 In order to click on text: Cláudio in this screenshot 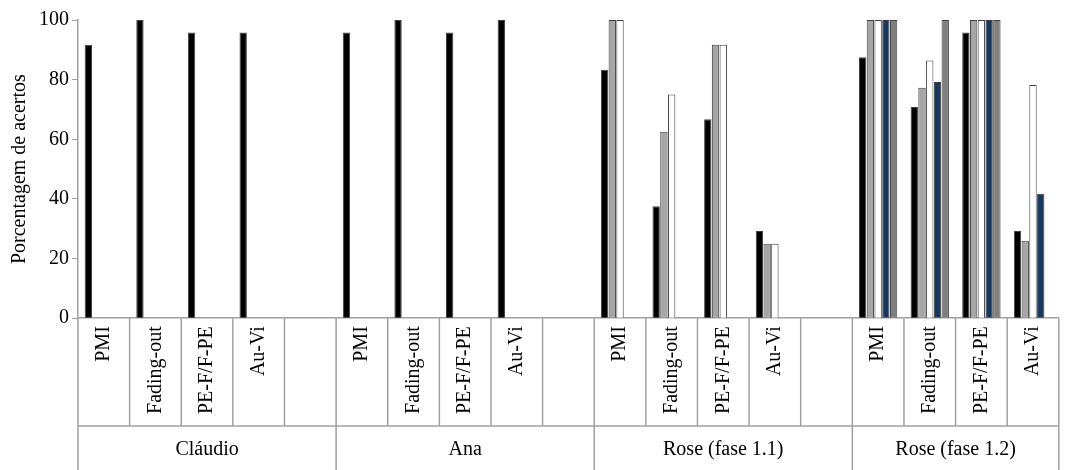, I will do `click(207, 448)`.